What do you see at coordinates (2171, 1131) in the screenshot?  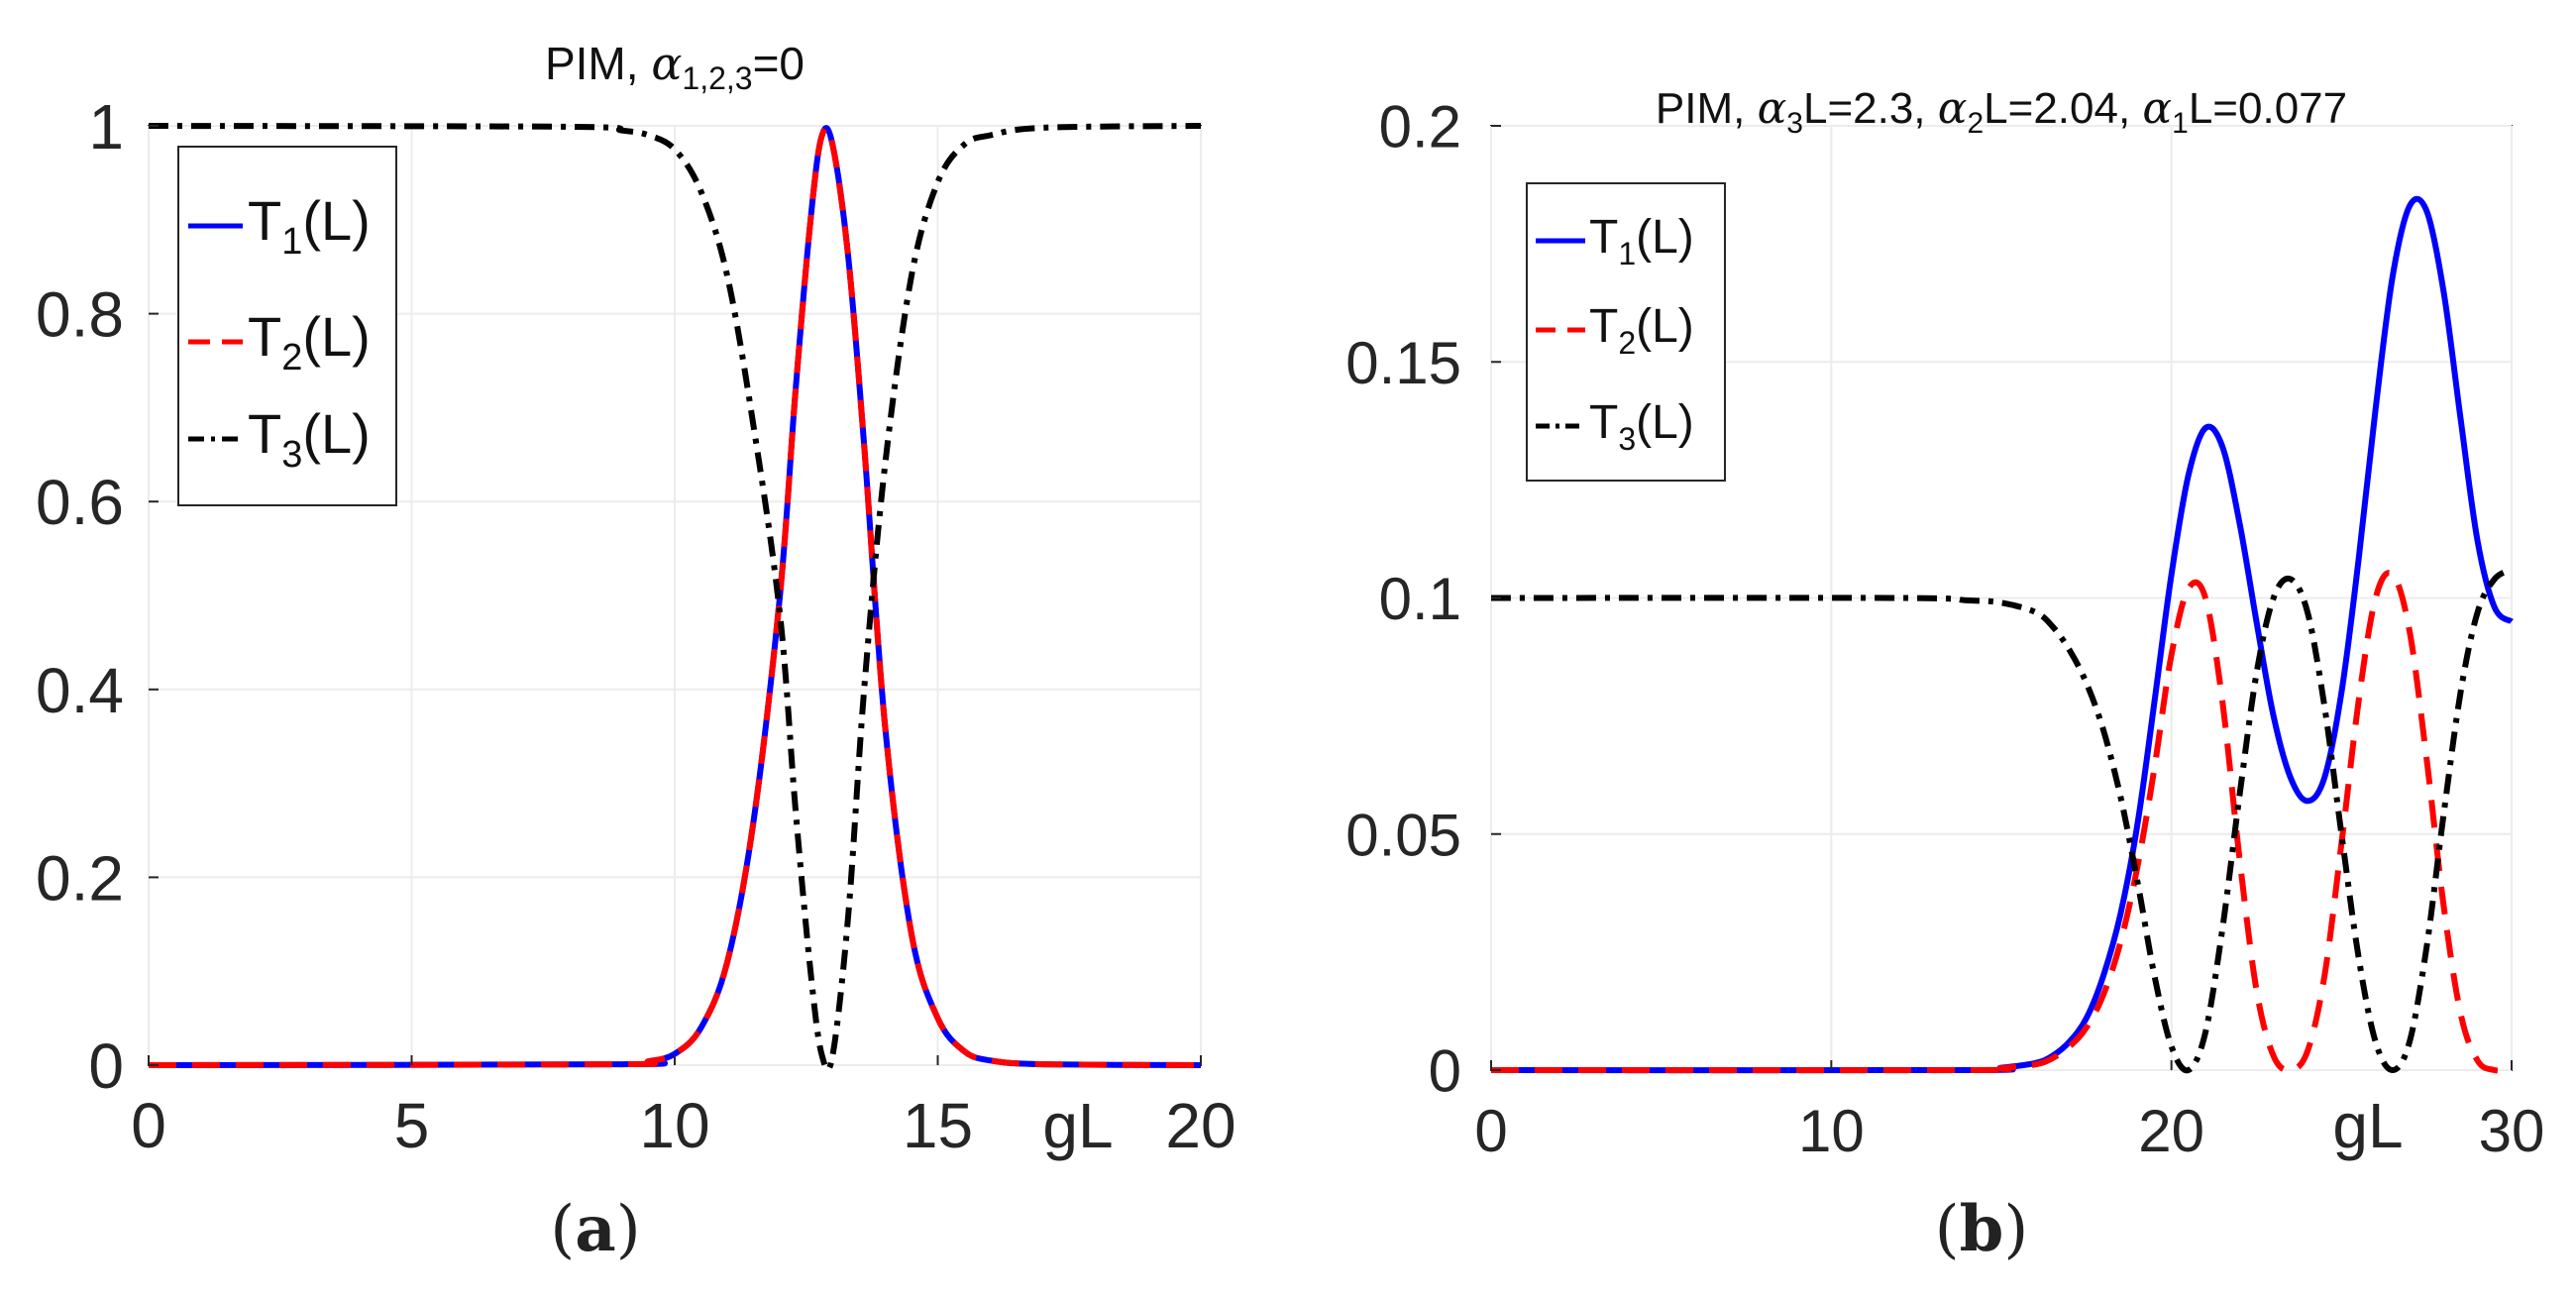 I see `panel-b-xtick-label: 20` at bounding box center [2171, 1131].